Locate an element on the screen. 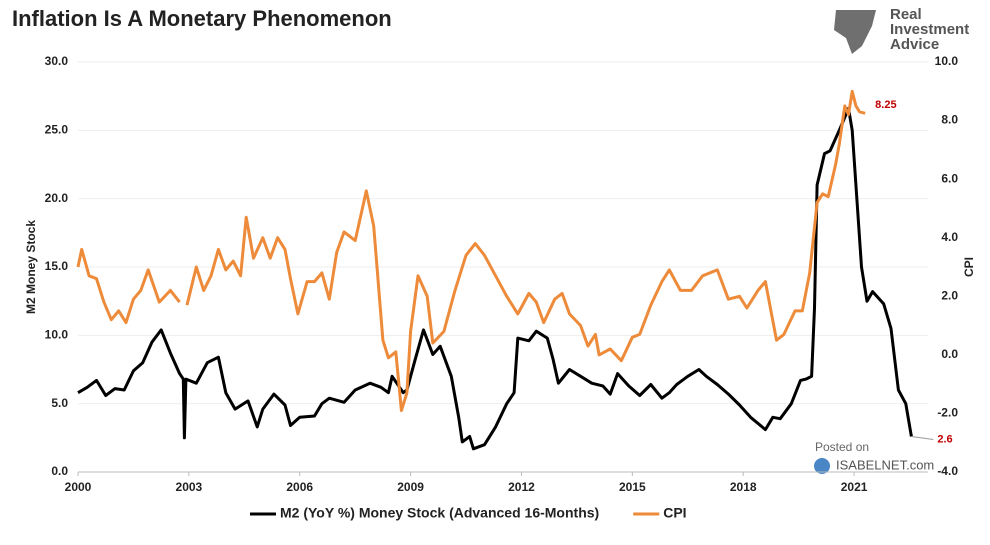  y-tick-label: 20.0 is located at coordinates (57, 198).